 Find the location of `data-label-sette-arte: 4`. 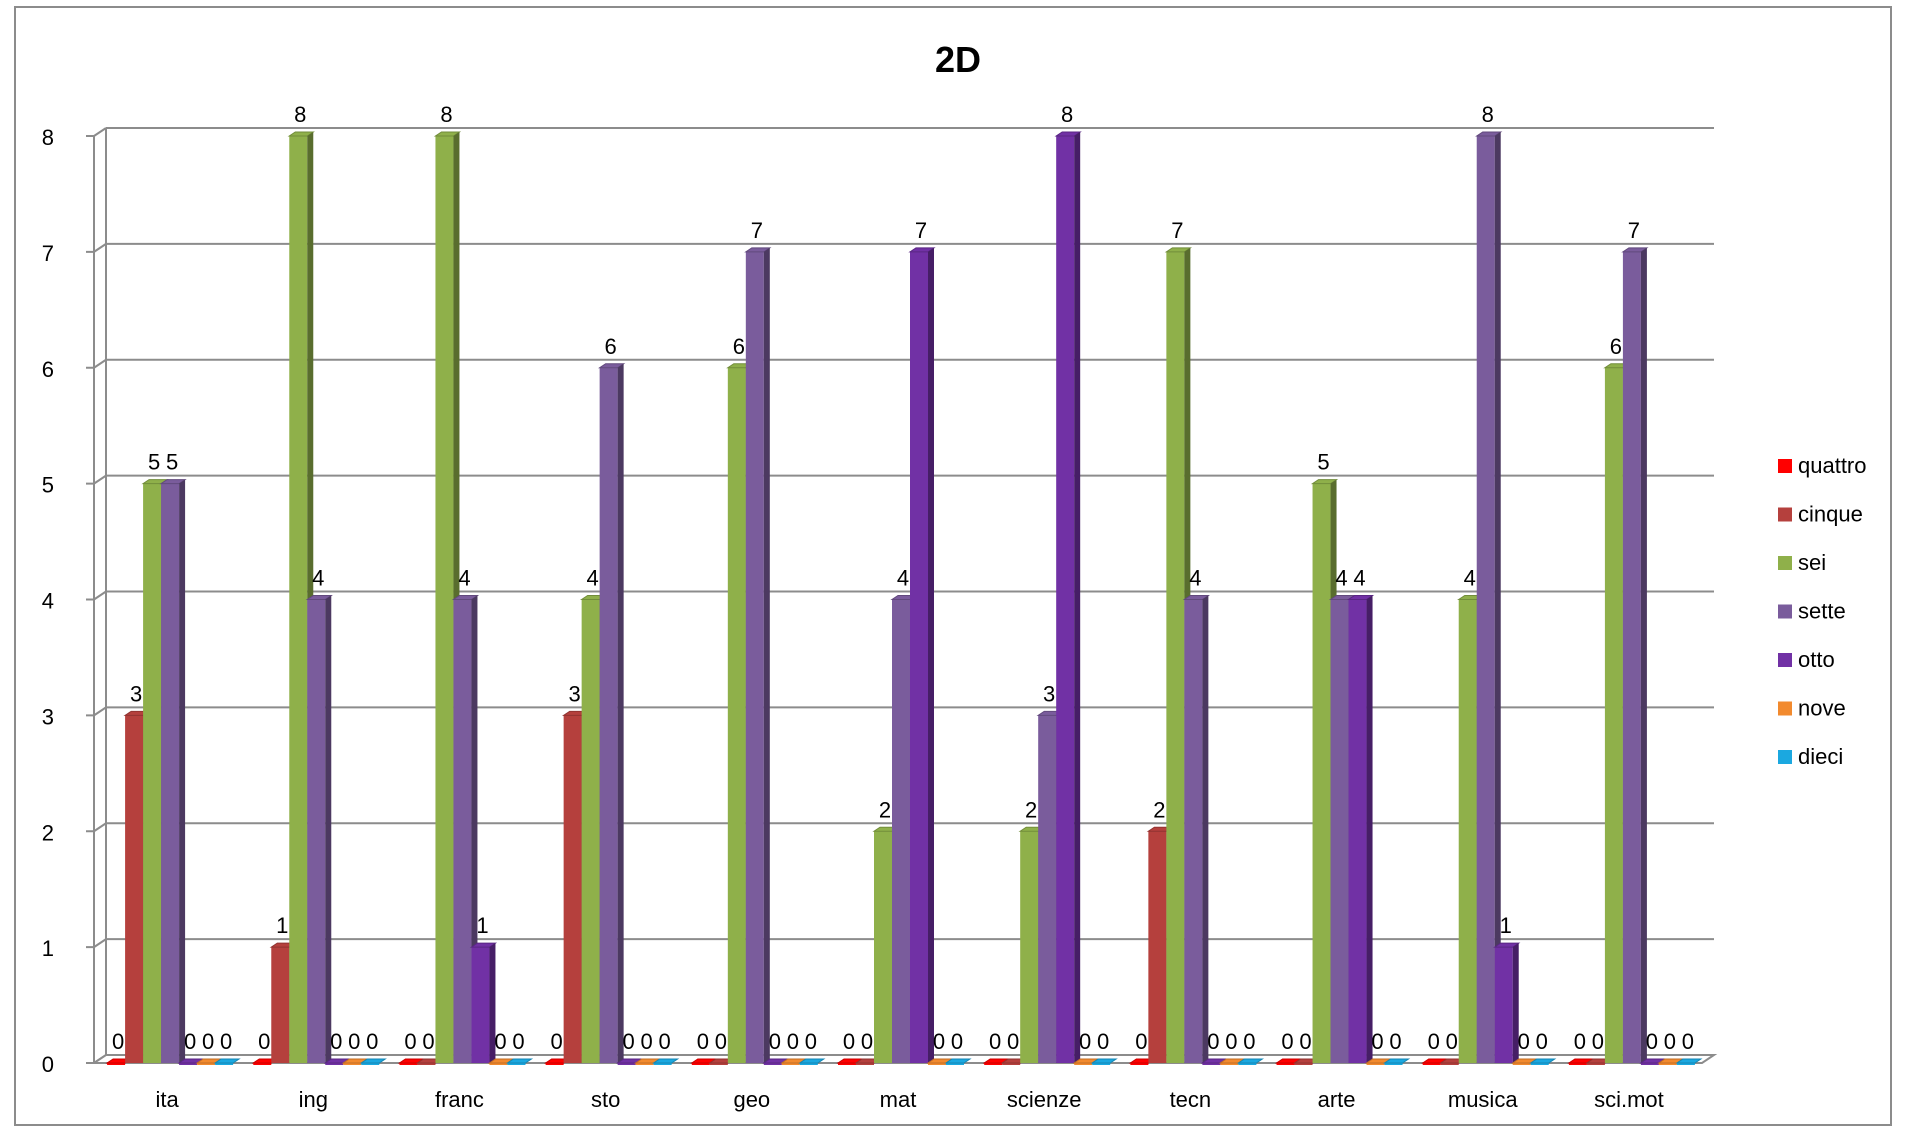

data-label-sette-arte: 4 is located at coordinates (1341, 578).